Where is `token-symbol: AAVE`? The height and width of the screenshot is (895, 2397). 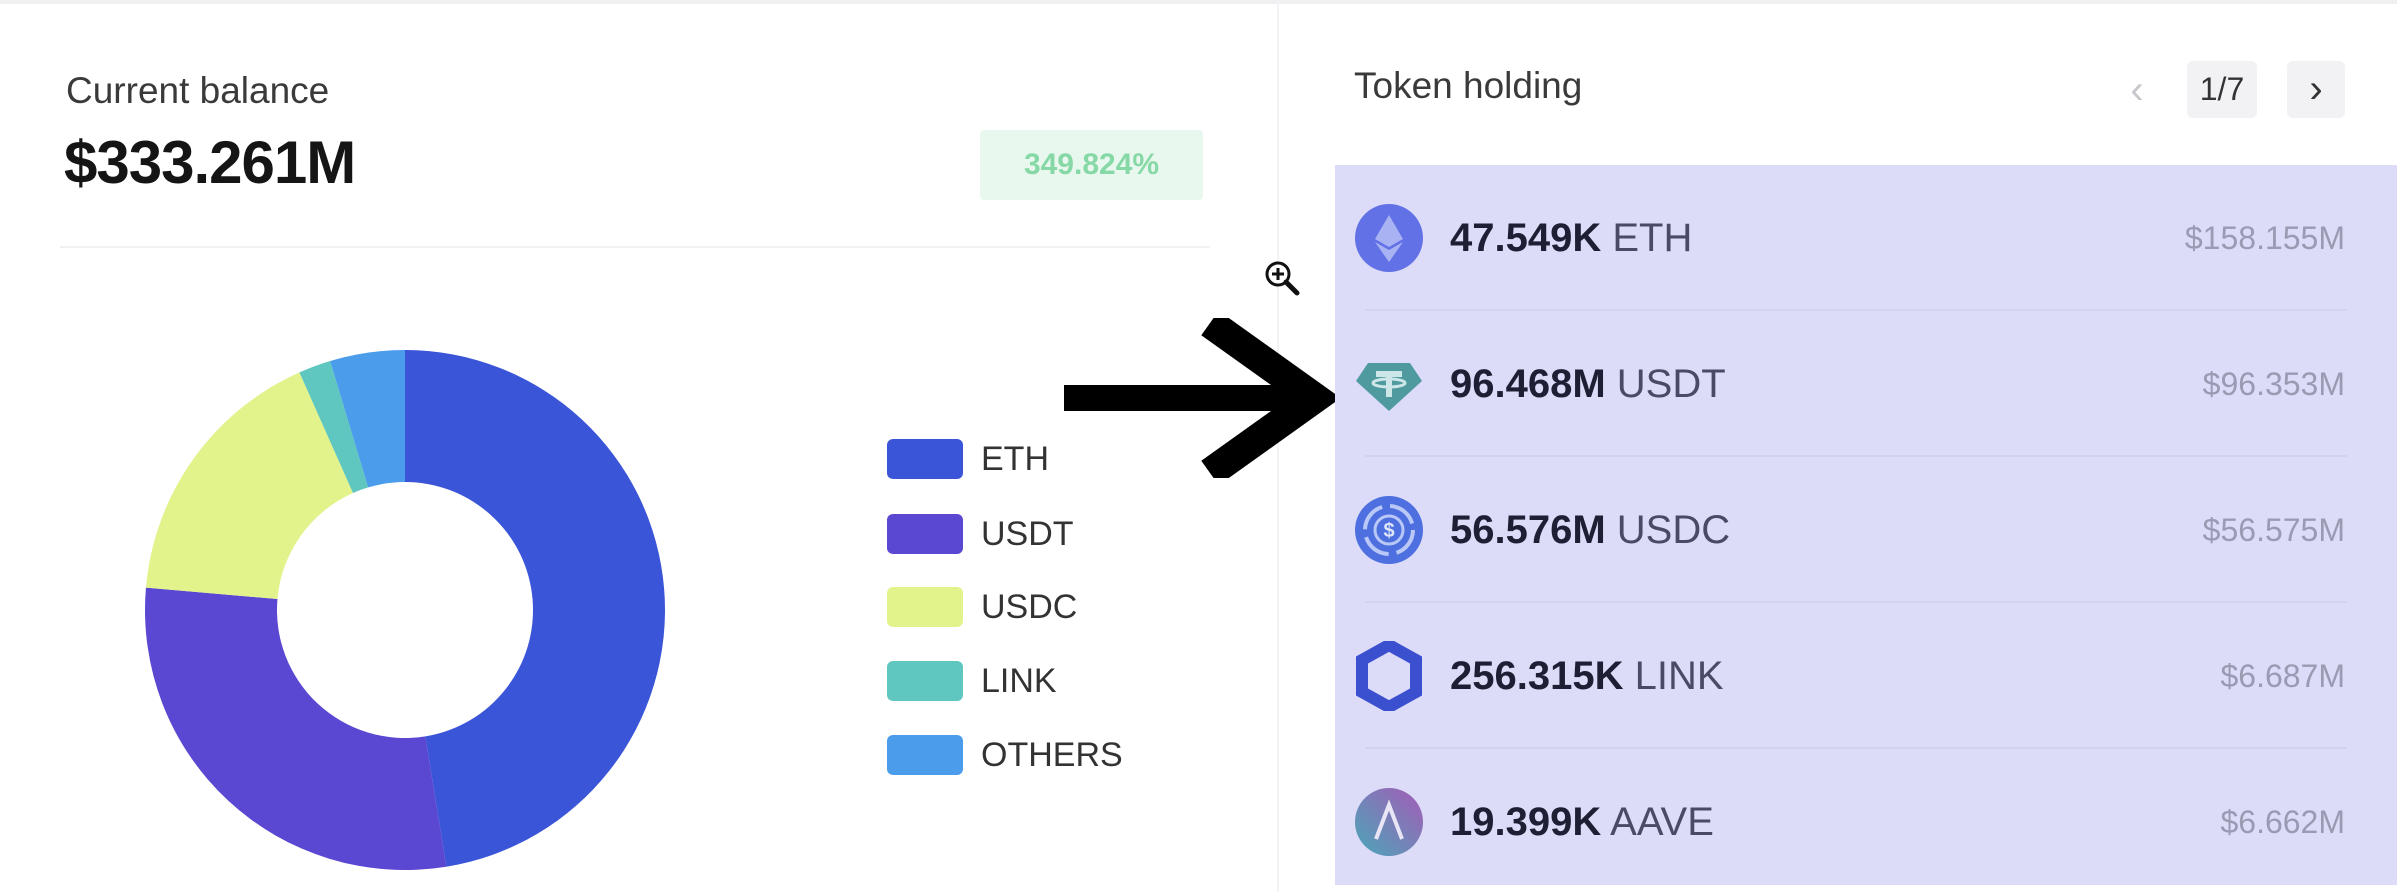
token-symbol: AAVE is located at coordinates (1662, 821).